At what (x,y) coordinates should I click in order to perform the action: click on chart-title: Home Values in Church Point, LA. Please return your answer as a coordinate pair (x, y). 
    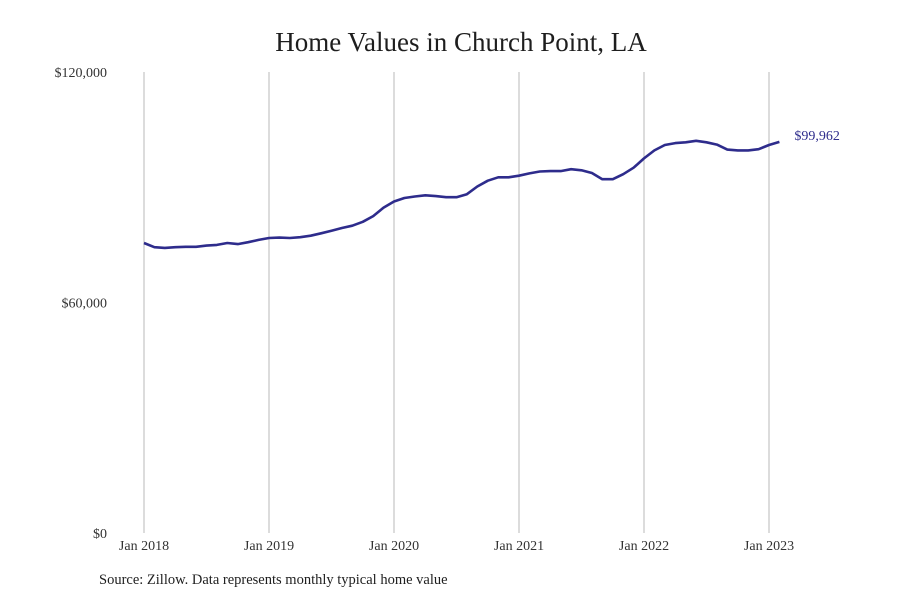
    Looking at the image, I should click on (461, 42).